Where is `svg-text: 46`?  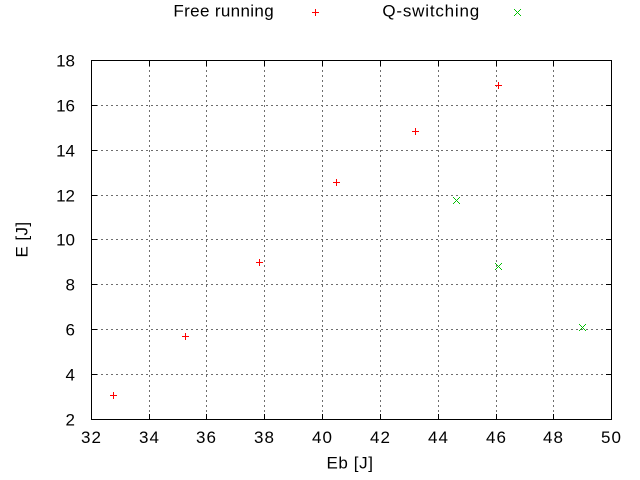 svg-text: 46 is located at coordinates (496, 437).